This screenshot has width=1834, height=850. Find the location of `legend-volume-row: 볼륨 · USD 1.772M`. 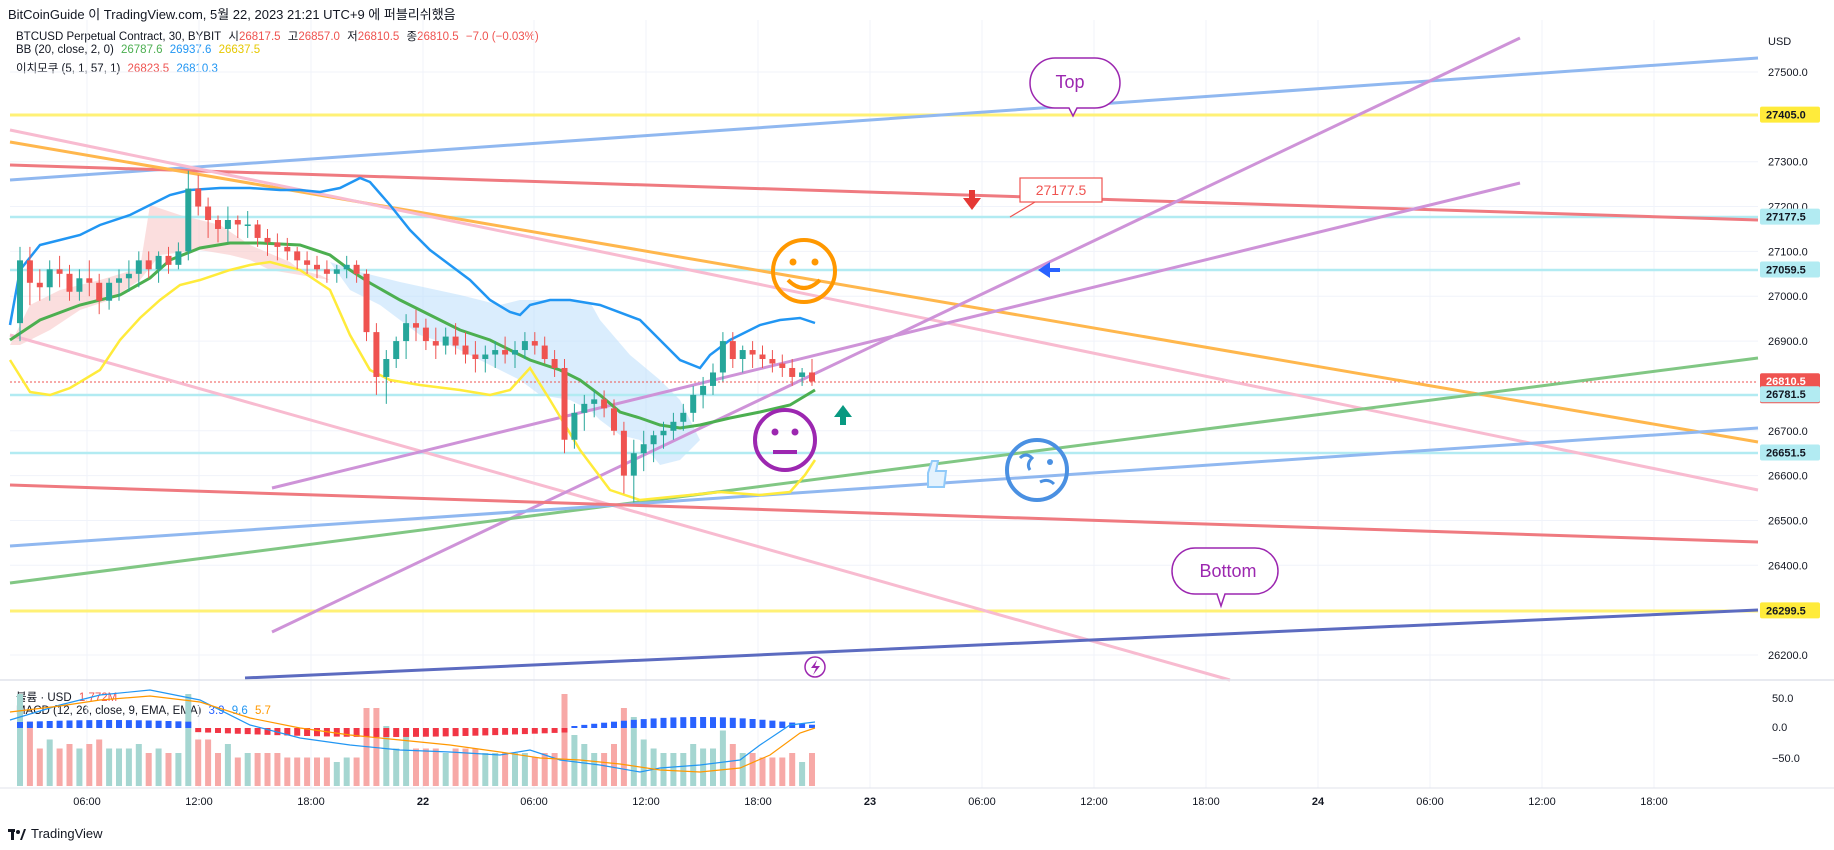

legend-volume-row: 볼륨 · USD 1.772M is located at coordinates (68, 697).